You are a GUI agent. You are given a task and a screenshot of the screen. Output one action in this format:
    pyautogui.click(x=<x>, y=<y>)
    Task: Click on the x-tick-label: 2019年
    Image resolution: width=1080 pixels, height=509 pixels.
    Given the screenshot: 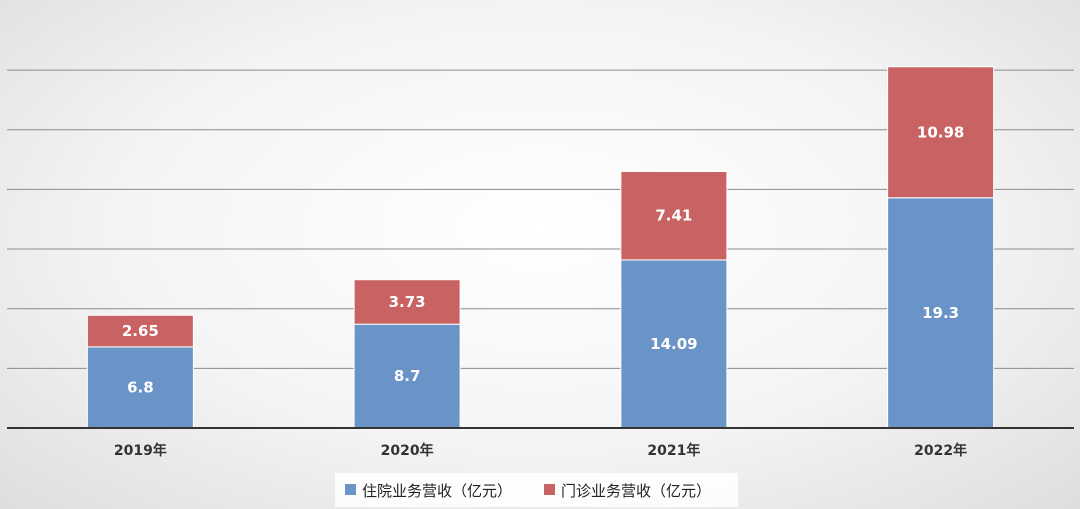 What is the action you would take?
    pyautogui.click(x=140, y=450)
    